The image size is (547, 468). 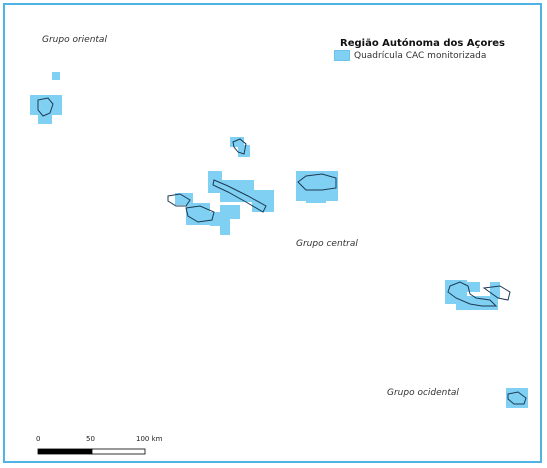 I want to click on grid-cell-pico-a, so click(x=198, y=214).